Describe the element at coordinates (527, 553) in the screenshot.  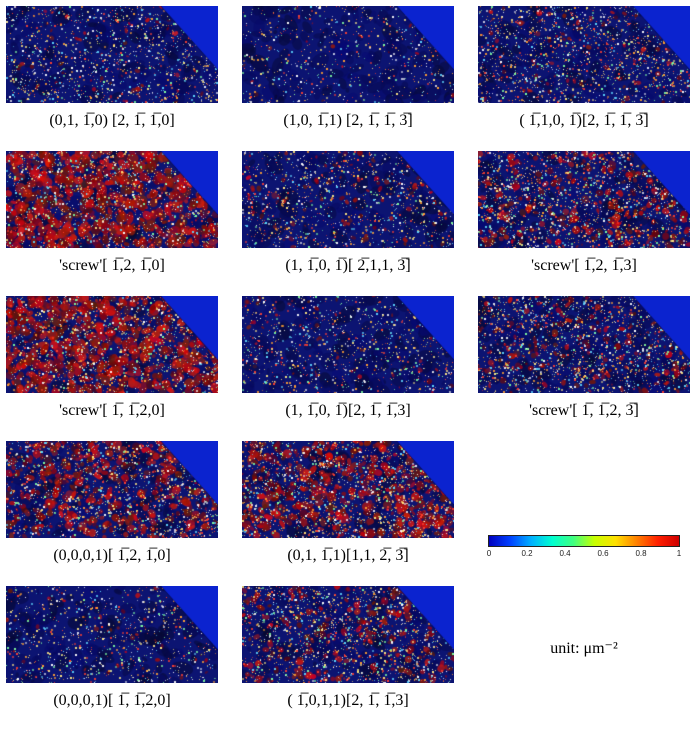
I see `colorbar-tick-label: 0.2` at that location.